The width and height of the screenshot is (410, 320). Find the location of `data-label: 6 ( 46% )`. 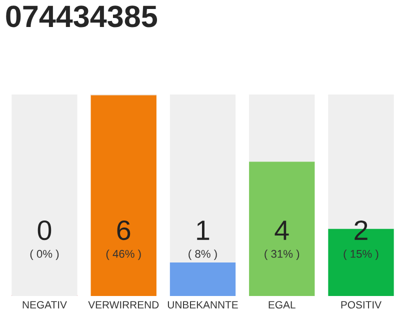

data-label: 6 ( 46% ) is located at coordinates (123, 240).